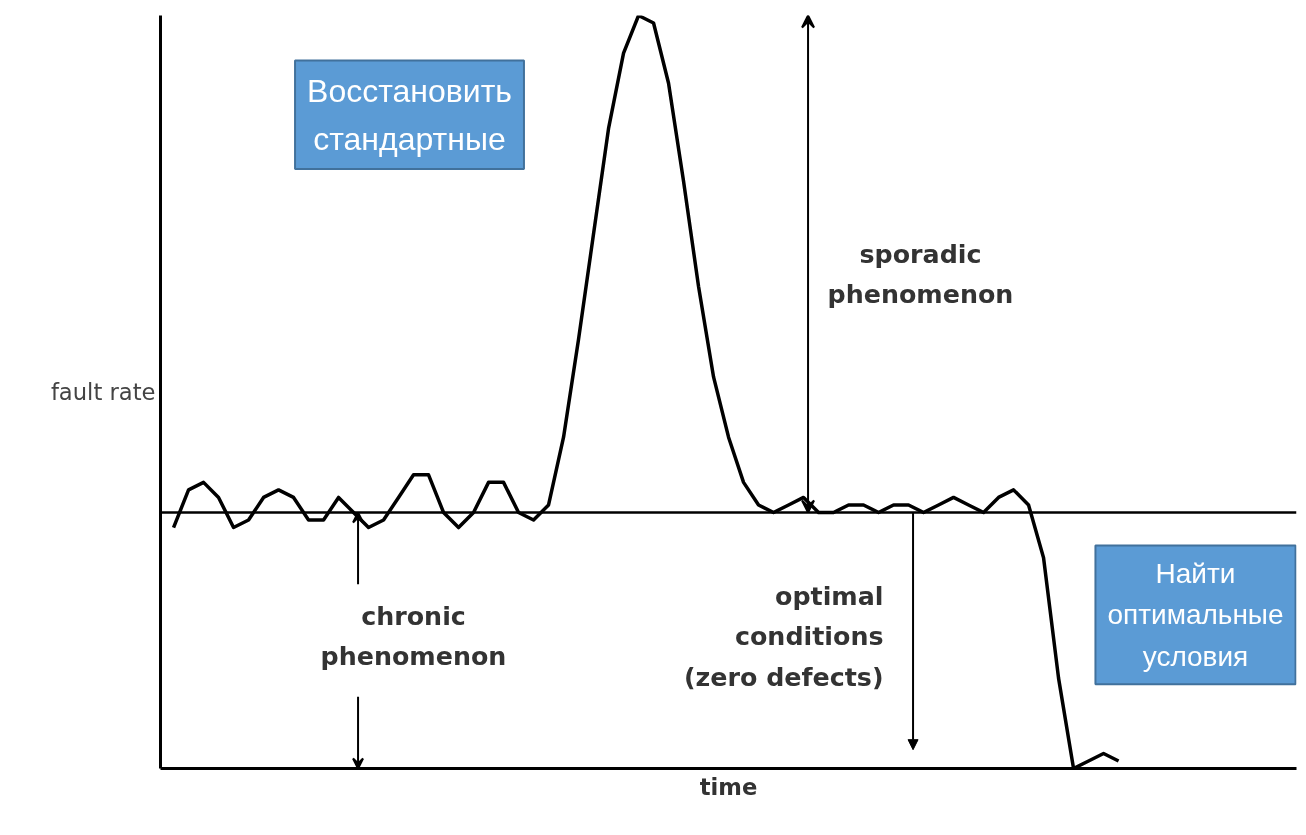 The height and width of the screenshot is (835, 1306). Describe the element at coordinates (103, 392) in the screenshot. I see `y-axis-title: fault rate` at that location.